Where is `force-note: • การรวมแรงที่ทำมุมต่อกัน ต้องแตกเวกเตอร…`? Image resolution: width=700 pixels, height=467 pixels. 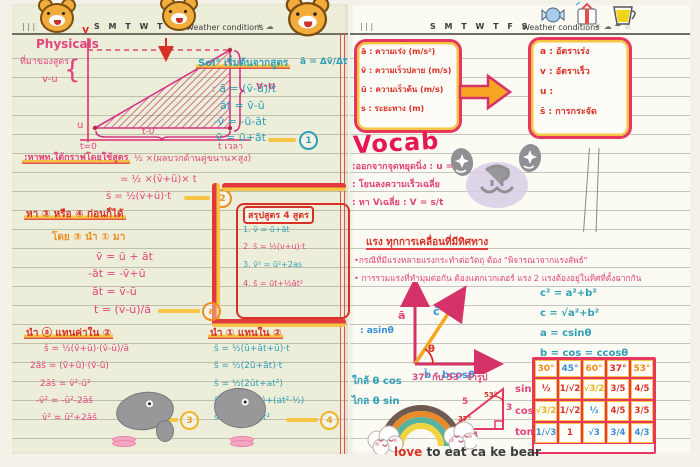 force-note: • การรวมแรงที่ทำมุมต่อกัน ต้องแตกเวกเตอร… is located at coordinates (498, 278).